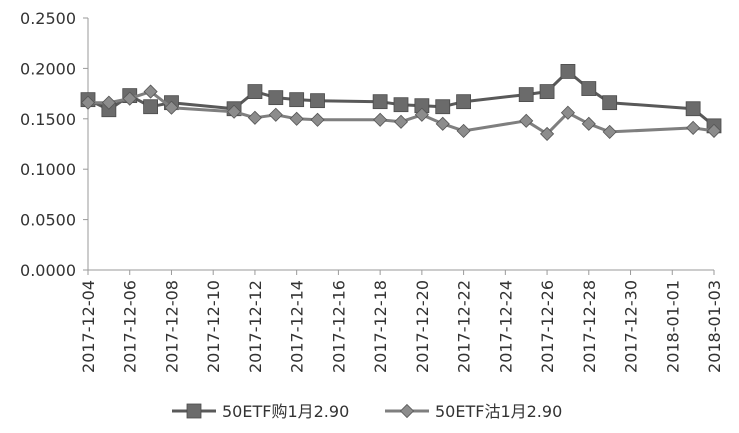 This screenshot has width=739, height=433. Describe the element at coordinates (285, 411) in the screenshot. I see `legend-label: 50ETF购1月2.90` at that location.